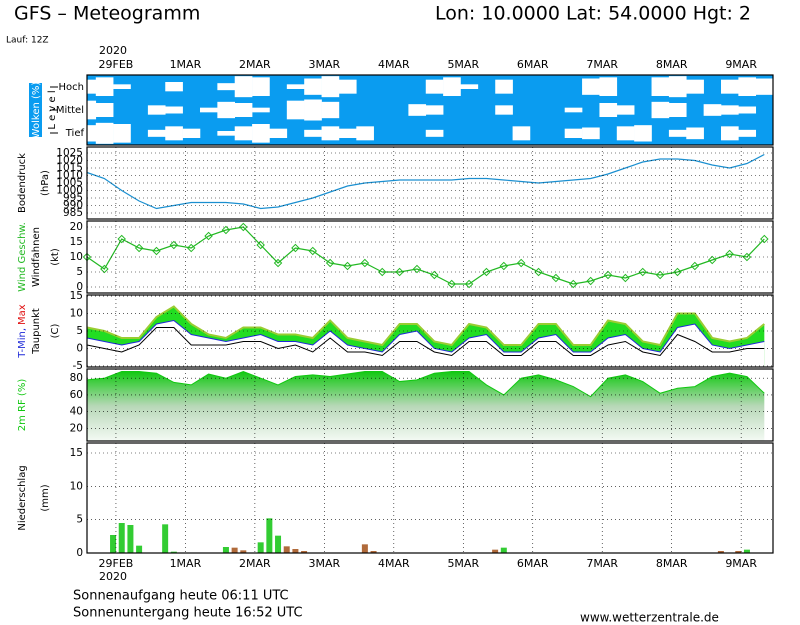  I want to click on y-tick-label: 60, so click(76, 395).